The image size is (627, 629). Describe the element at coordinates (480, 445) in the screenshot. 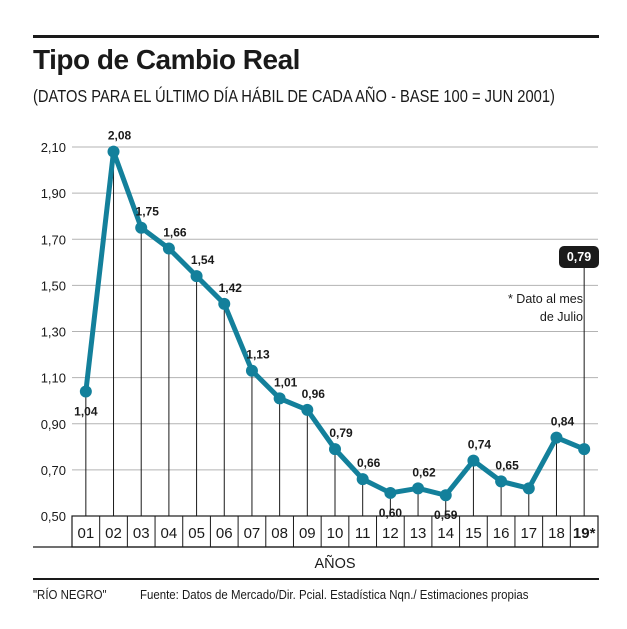

I see `data-label: 0,74` at that location.